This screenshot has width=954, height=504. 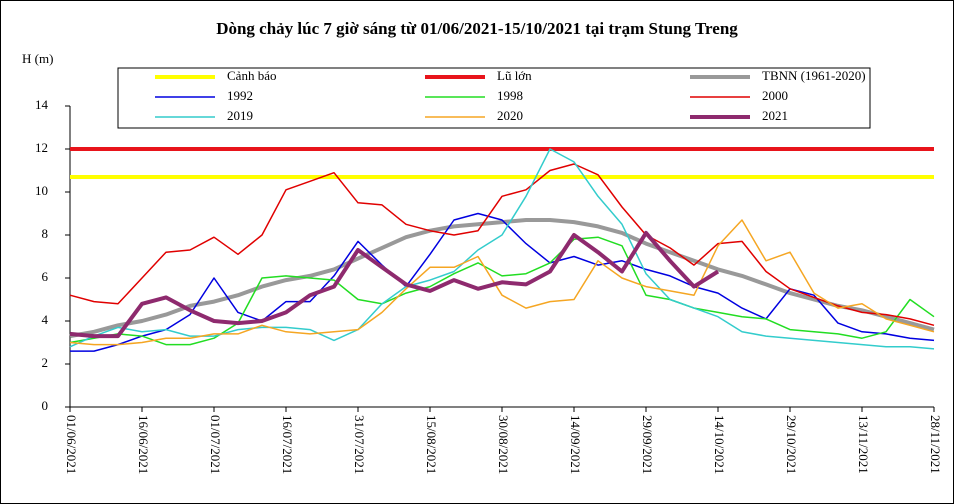 I want to click on x-tick-label: 14/10/2021, so click(x=719, y=444).